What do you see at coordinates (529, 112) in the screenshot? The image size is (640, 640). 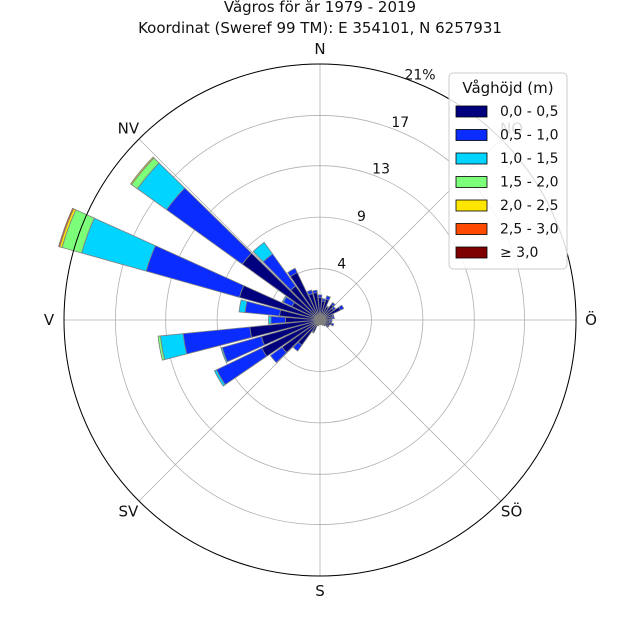 I see `legend-label-0: 0,0 - 0,5` at bounding box center [529, 112].